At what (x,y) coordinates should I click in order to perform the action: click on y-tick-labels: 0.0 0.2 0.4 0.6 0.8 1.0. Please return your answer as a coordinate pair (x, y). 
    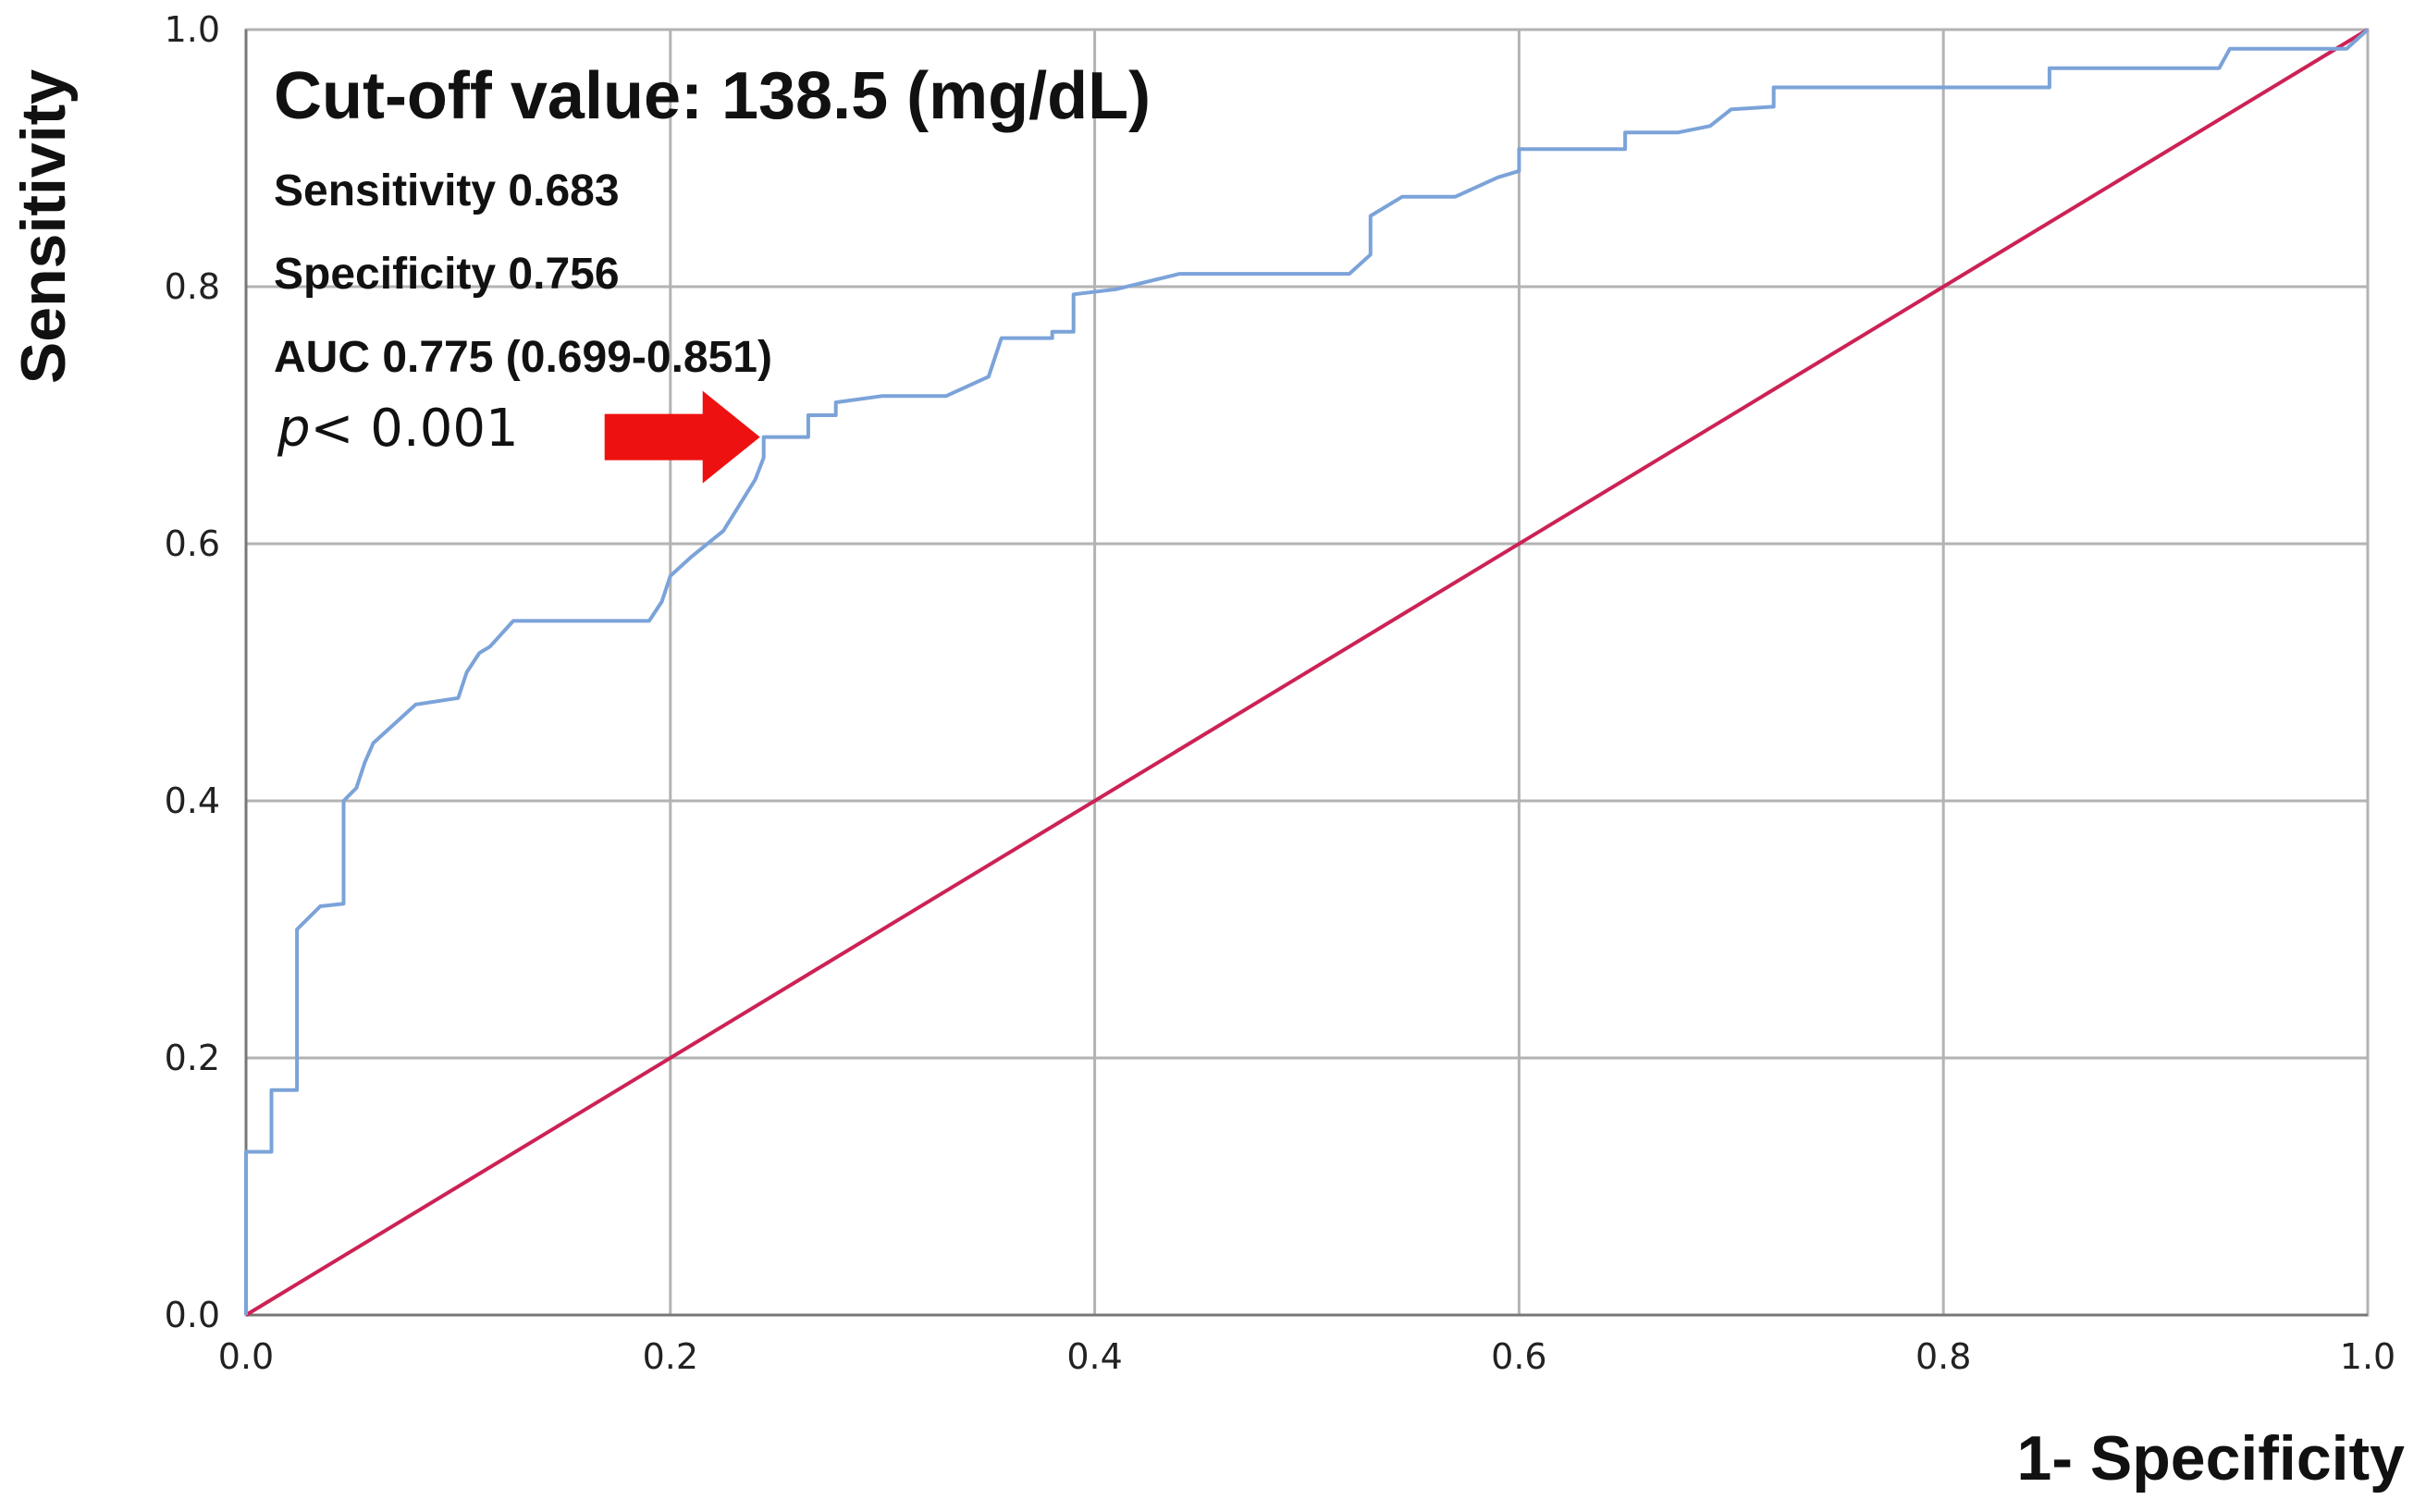
    Looking at the image, I should click on (192, 672).